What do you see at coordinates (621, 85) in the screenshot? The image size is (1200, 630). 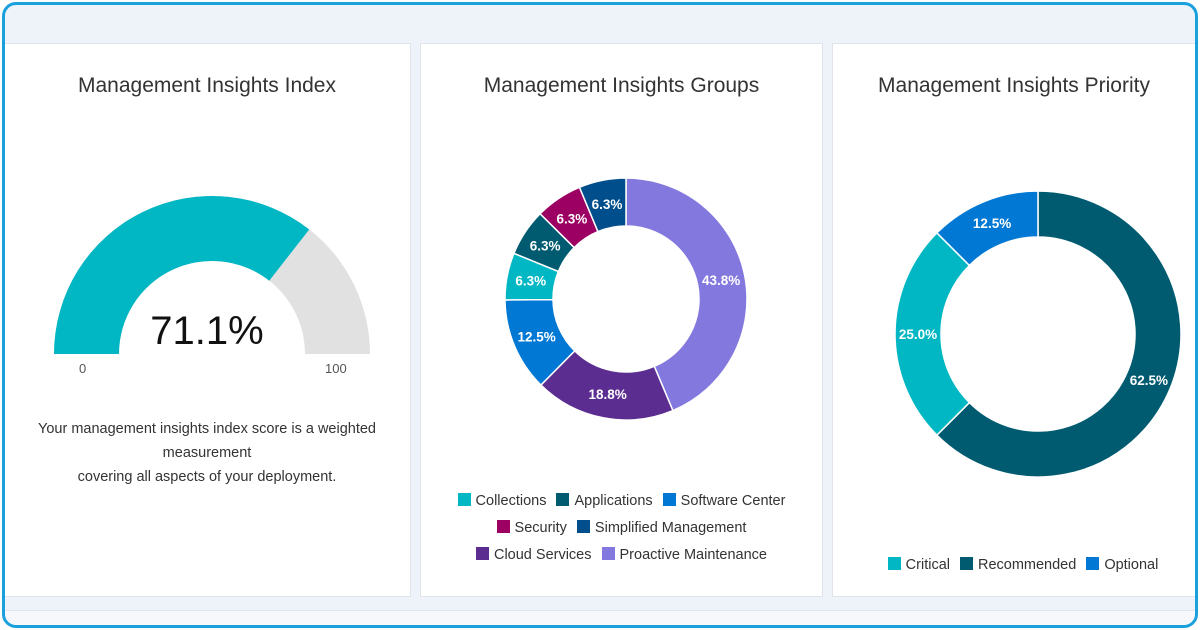 I see `groups-title: Management Insights Groups` at bounding box center [621, 85].